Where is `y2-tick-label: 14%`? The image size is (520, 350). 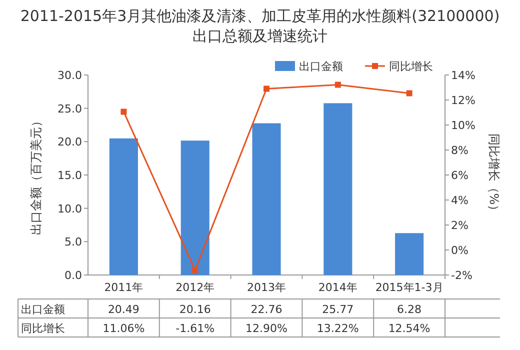 y2-tick-label: 14% is located at coordinates (463, 75).